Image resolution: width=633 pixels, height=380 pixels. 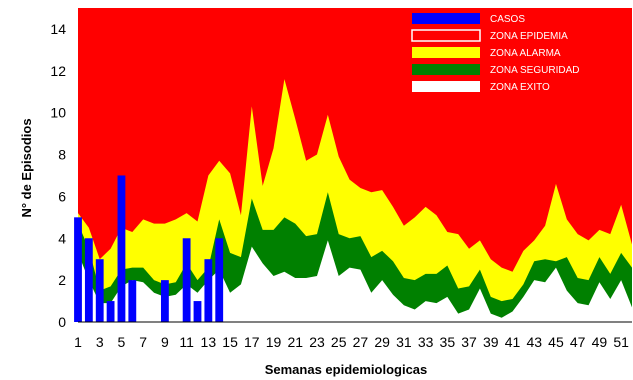 What do you see at coordinates (446, 35) in the screenshot?
I see `legend-swatch-epidemia` at bounding box center [446, 35].